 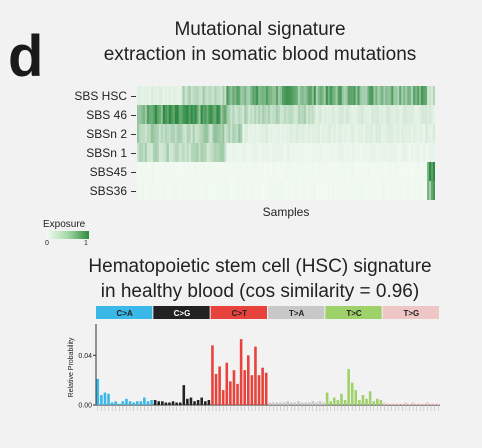 What do you see at coordinates (354, 313) in the screenshot?
I see `category-label: T>C` at bounding box center [354, 313].